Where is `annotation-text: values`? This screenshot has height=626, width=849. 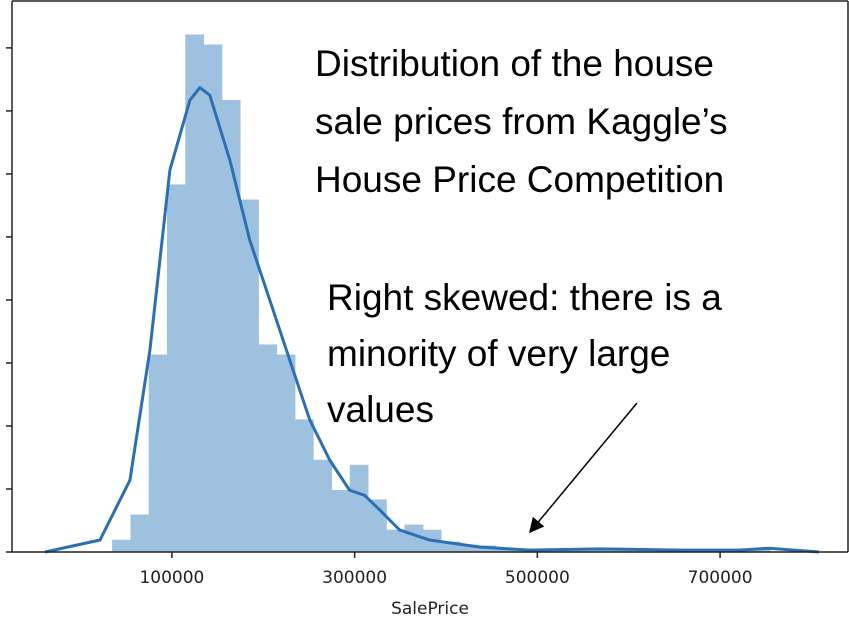 annotation-text: values is located at coordinates (380, 409).